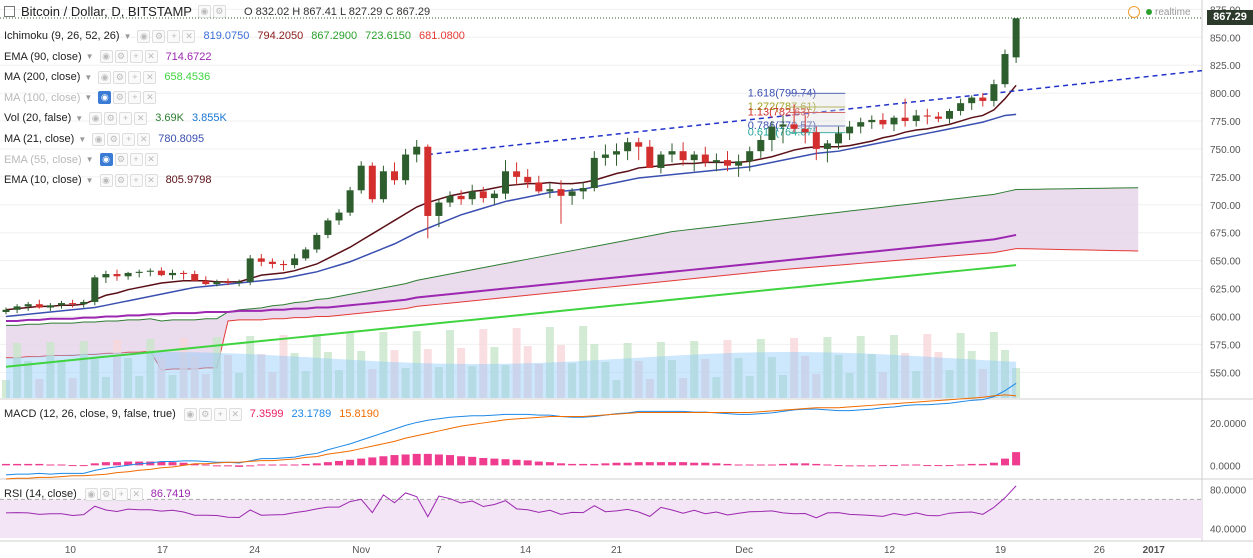  I want to click on collapse-icon, so click(9, 11).